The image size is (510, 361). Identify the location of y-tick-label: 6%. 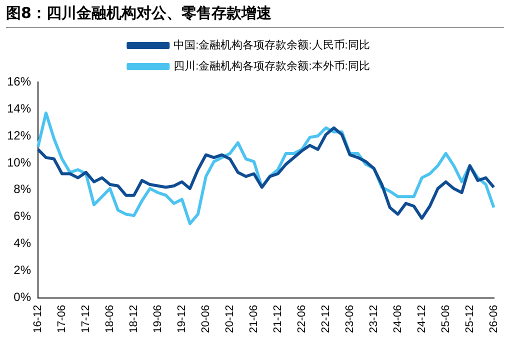
(23, 216).